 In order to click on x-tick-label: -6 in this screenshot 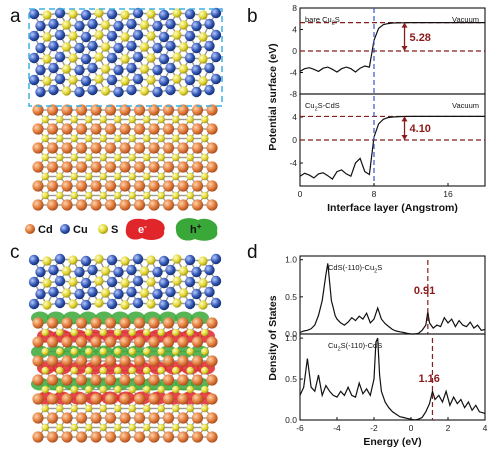, I will do `click(300, 428)`.